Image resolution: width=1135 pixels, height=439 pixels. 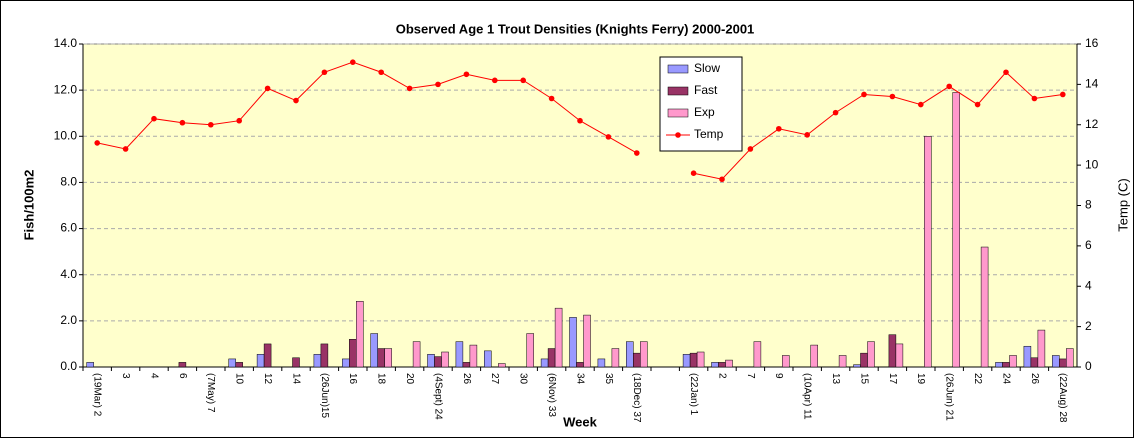 I want to click on x-tick-label: (19Mar) 2, so click(x=97, y=395).